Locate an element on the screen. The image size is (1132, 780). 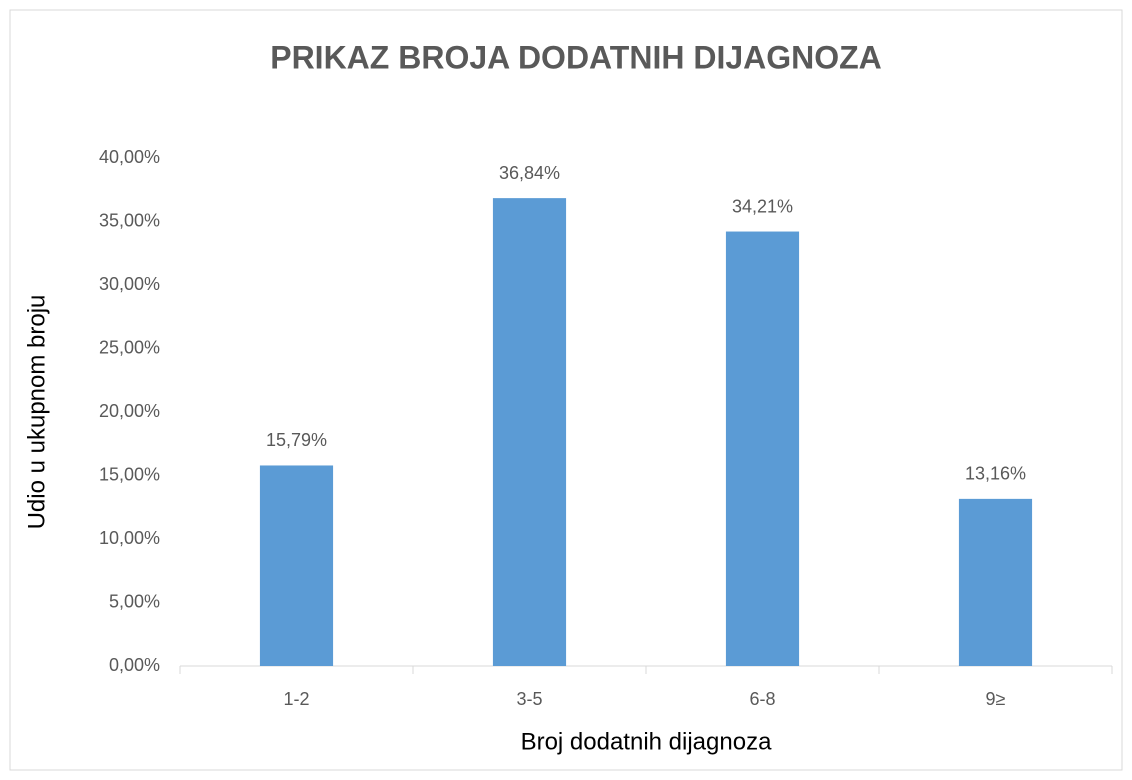
x-tick-label: 1-2 is located at coordinates (296, 699).